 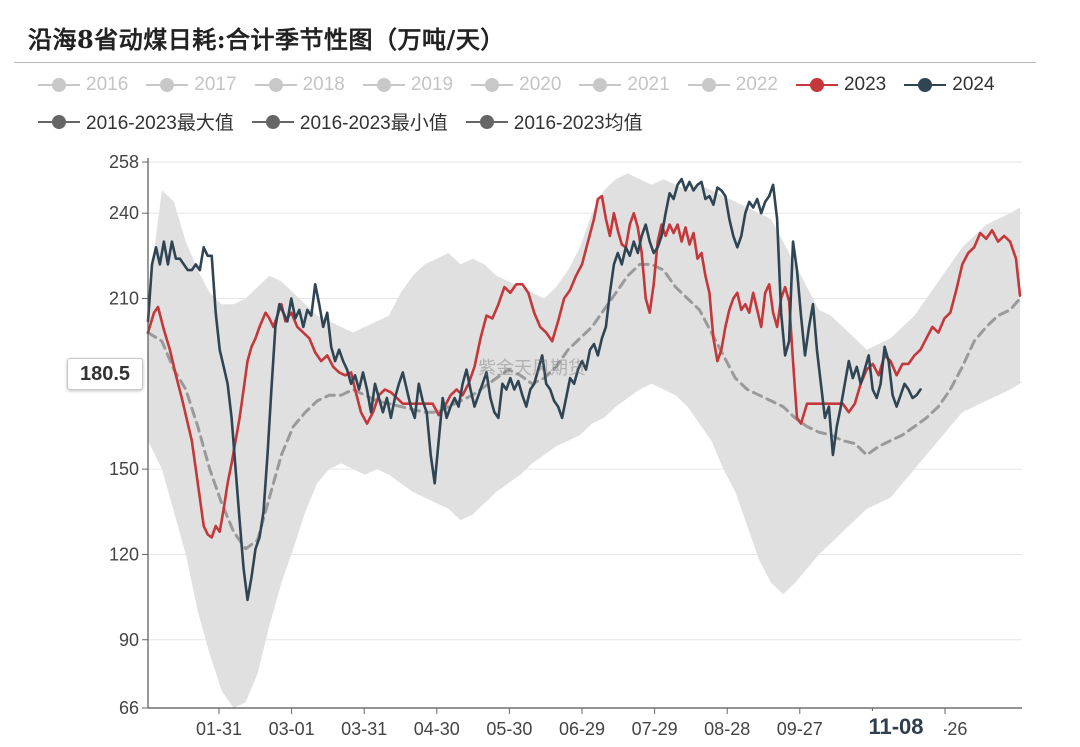 I want to click on legend-item: 2019, so click(x=408, y=84).